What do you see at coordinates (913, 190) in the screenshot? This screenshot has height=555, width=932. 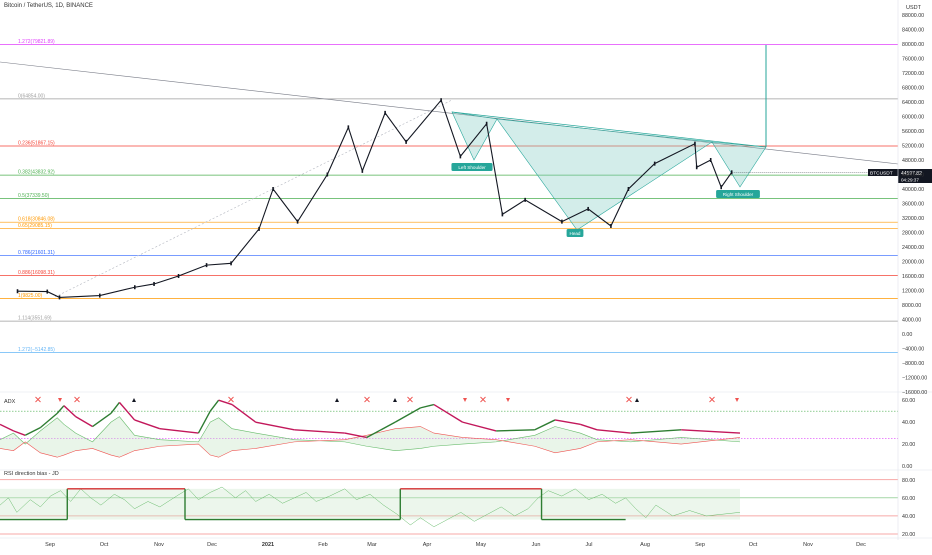 I see `price-tick-label: 40000.00` at bounding box center [913, 190].